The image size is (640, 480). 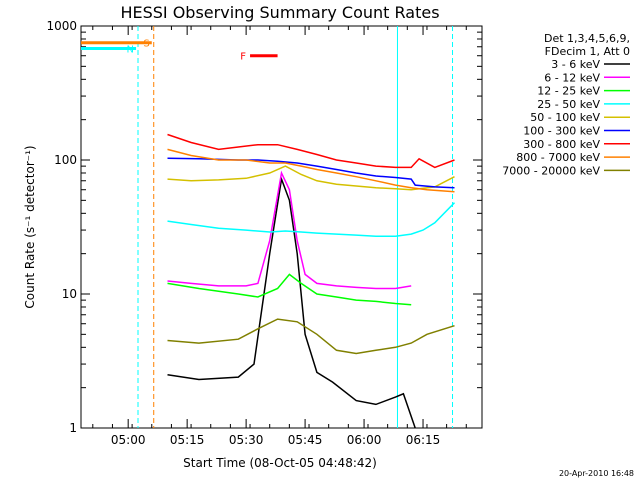 What do you see at coordinates (423, 440) in the screenshot?
I see `x-tick-label: 06:15` at bounding box center [423, 440].